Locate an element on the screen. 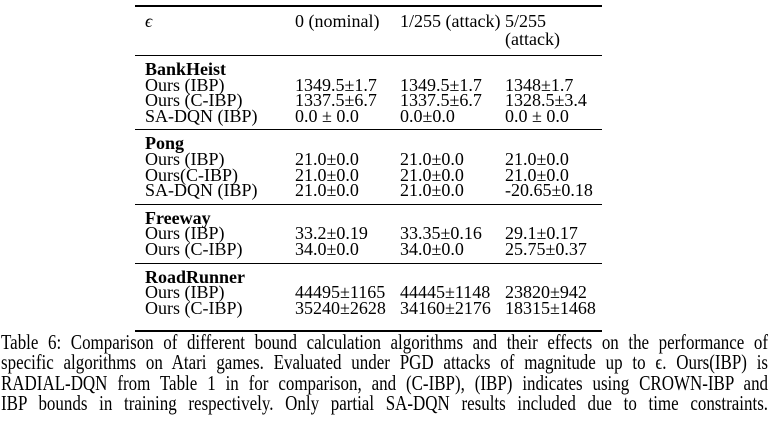  cell-value: 34160±2176 is located at coordinates (445, 307).